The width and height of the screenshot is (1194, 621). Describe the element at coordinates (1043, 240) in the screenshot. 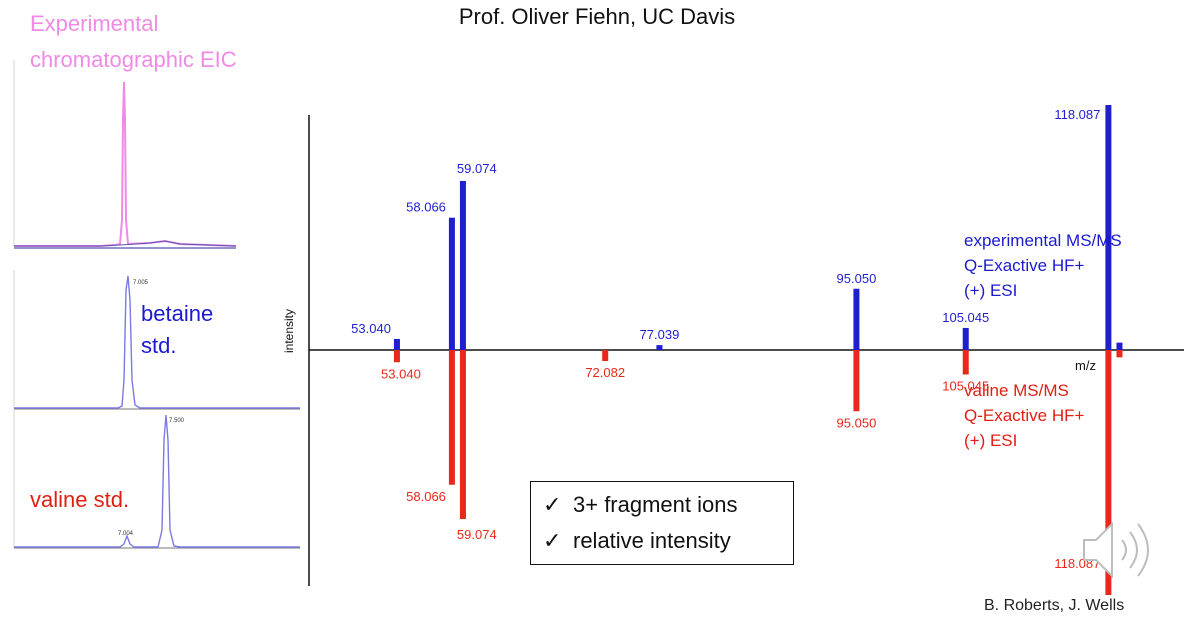

I see `legend-exp-line1: experimental MS/MS` at that location.